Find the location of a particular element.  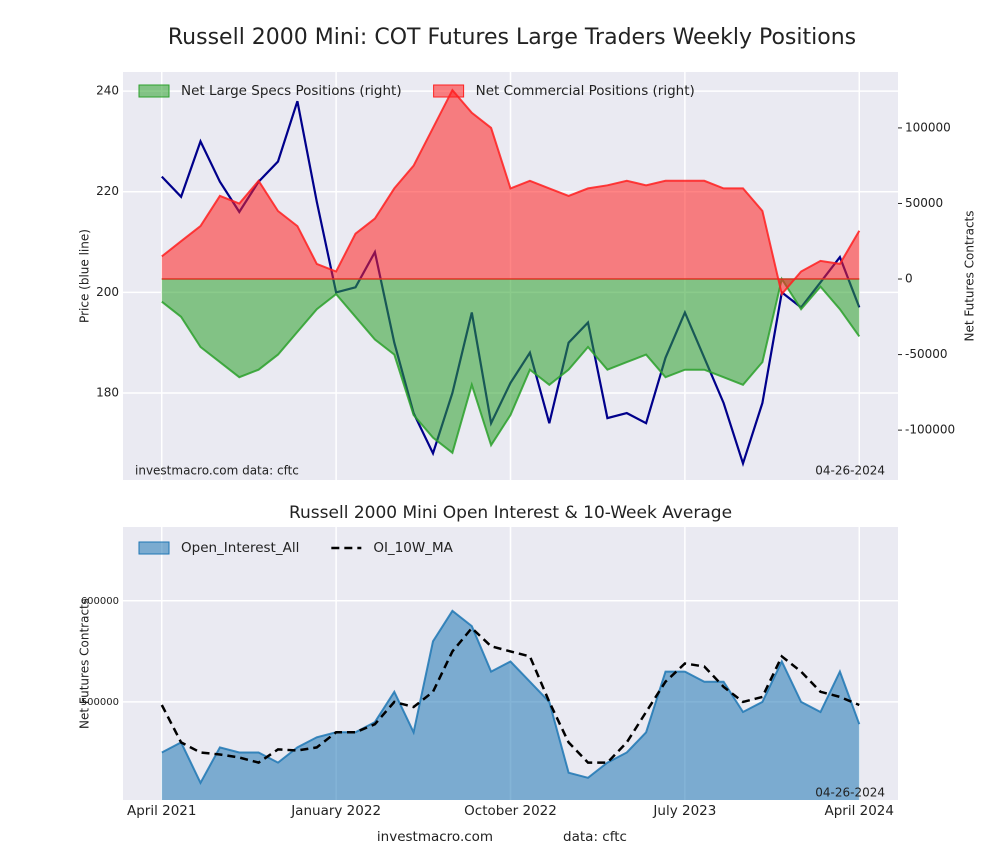

area-fill is located at coordinates (510, 366).